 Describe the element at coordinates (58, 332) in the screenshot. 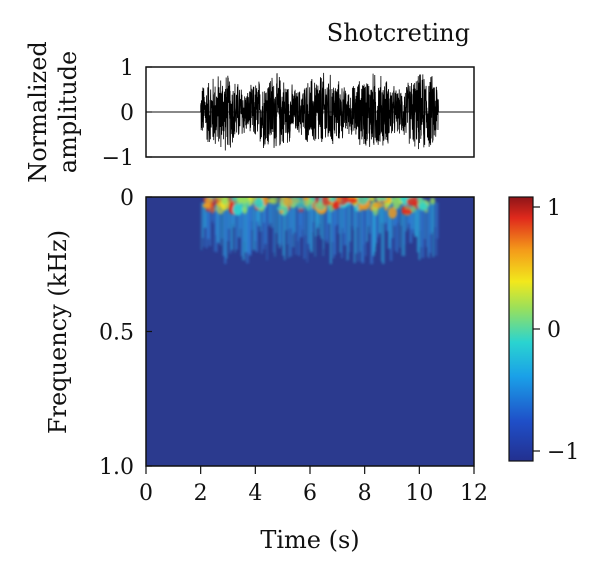

I see `spectrogram-ylabel: Frequency (kHz)` at that location.